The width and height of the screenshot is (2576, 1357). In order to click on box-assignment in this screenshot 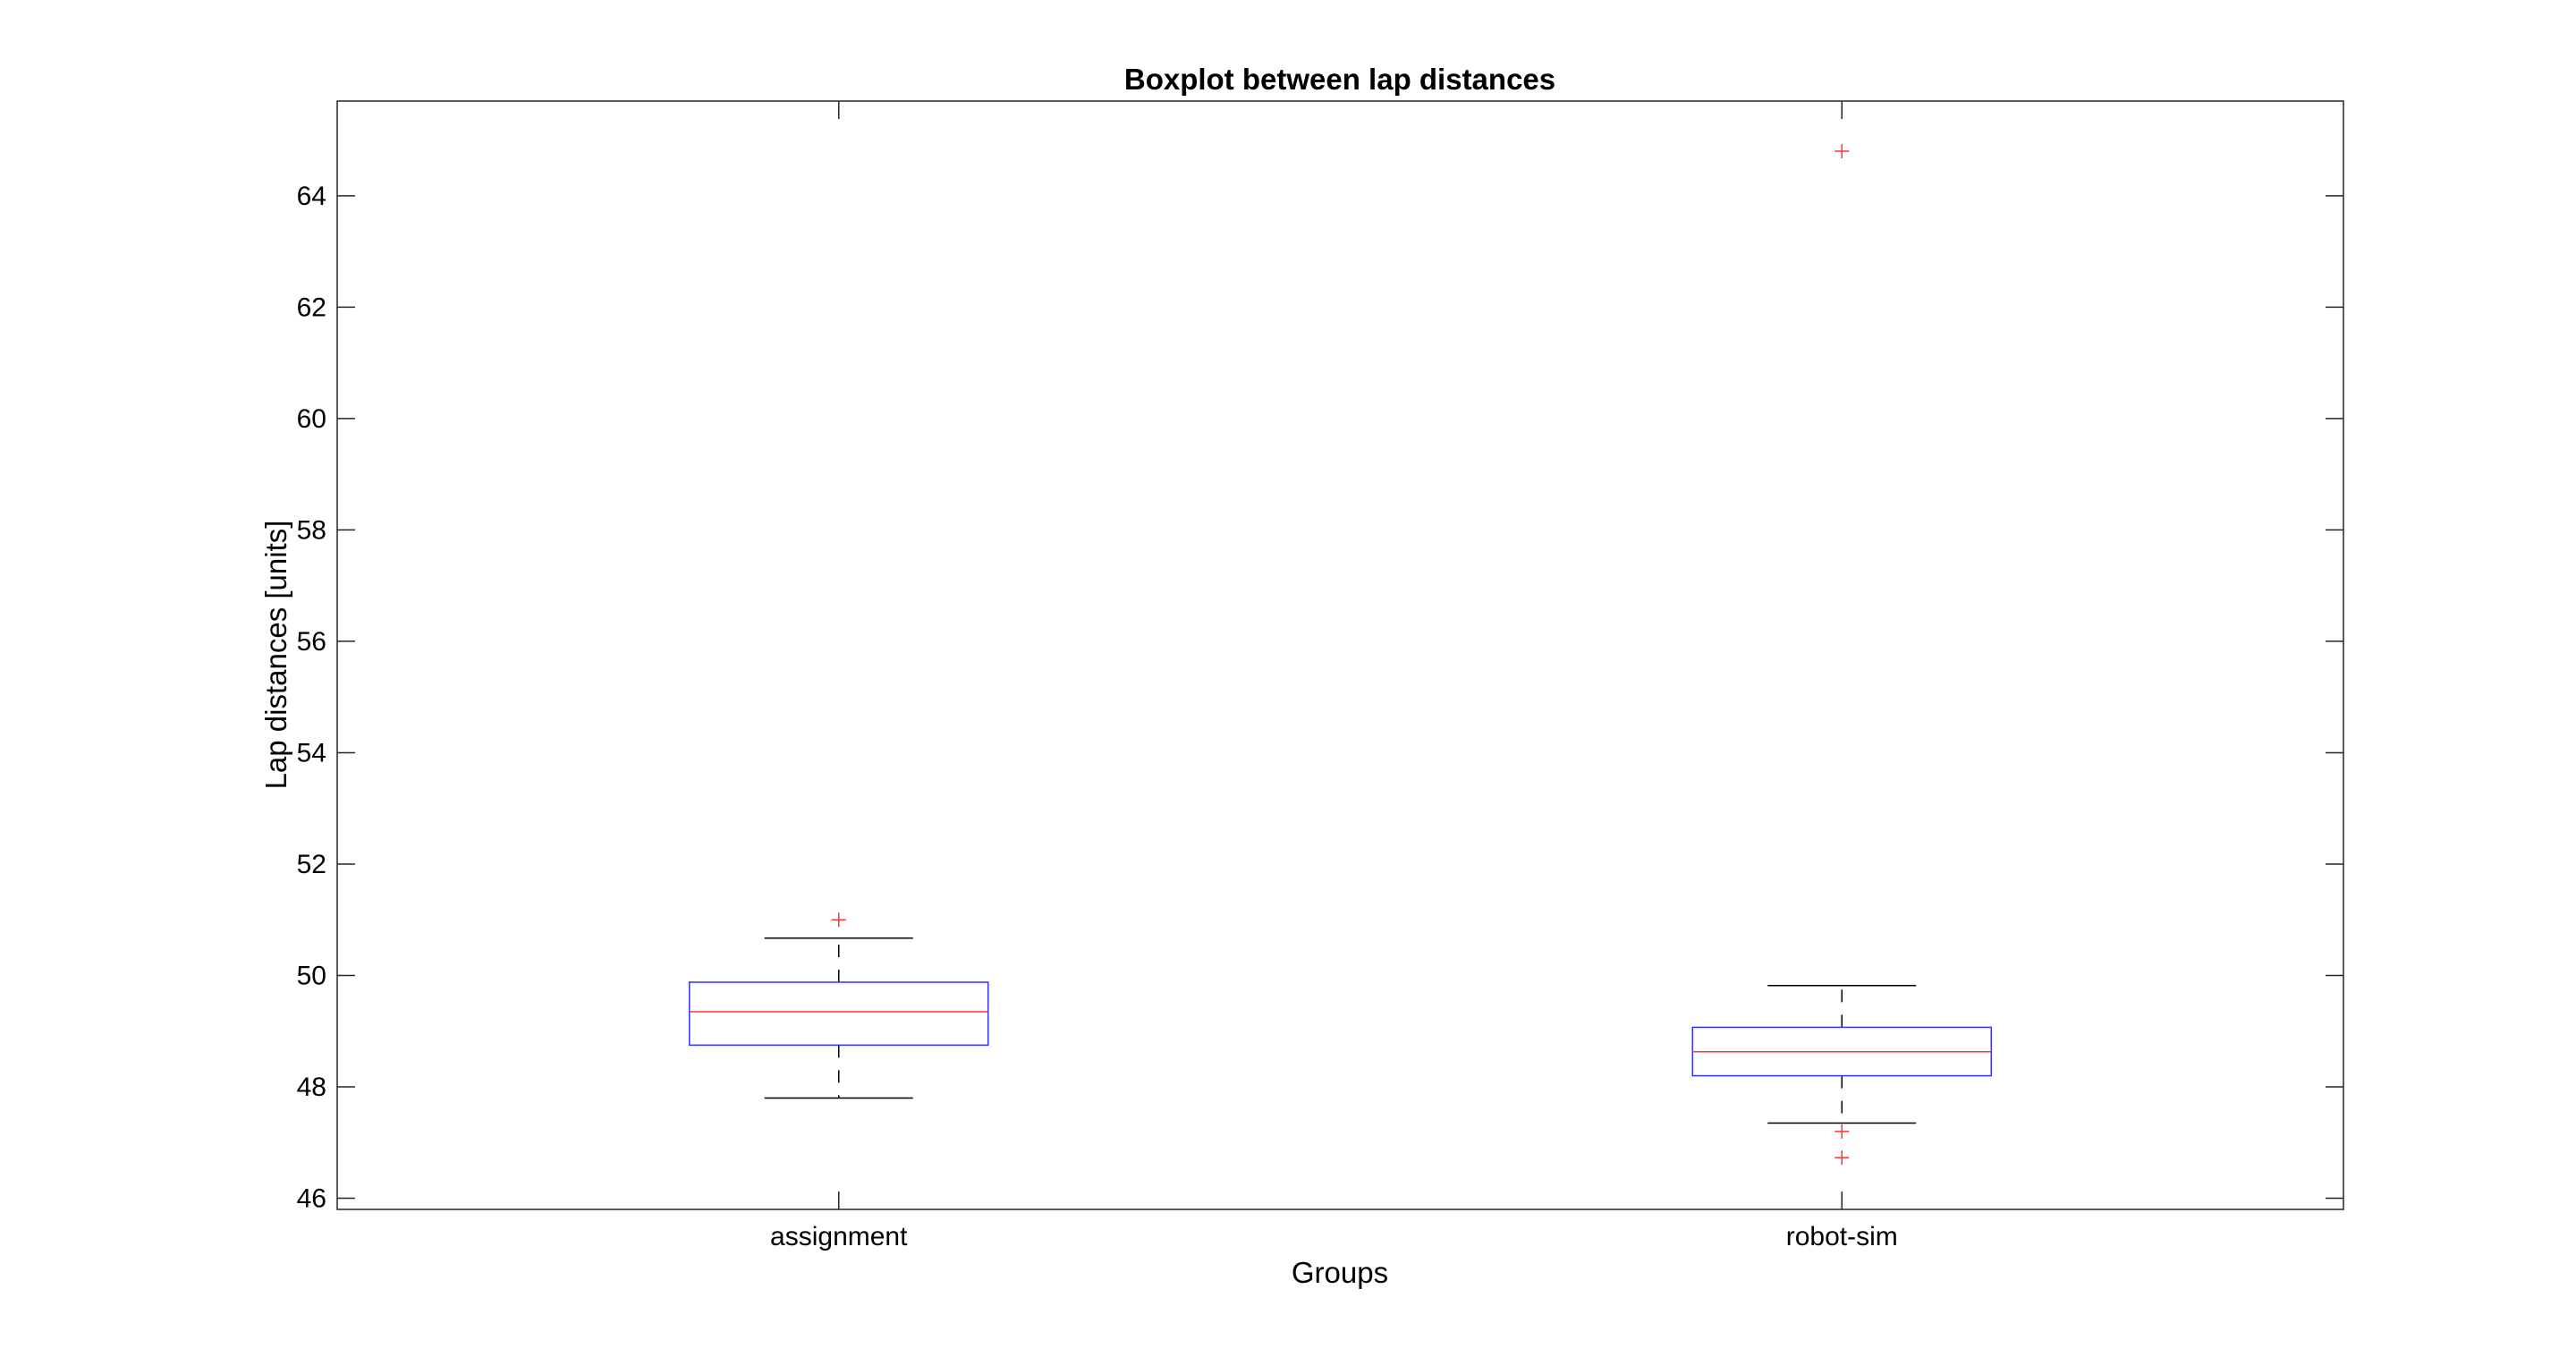, I will do `click(839, 1006)`.